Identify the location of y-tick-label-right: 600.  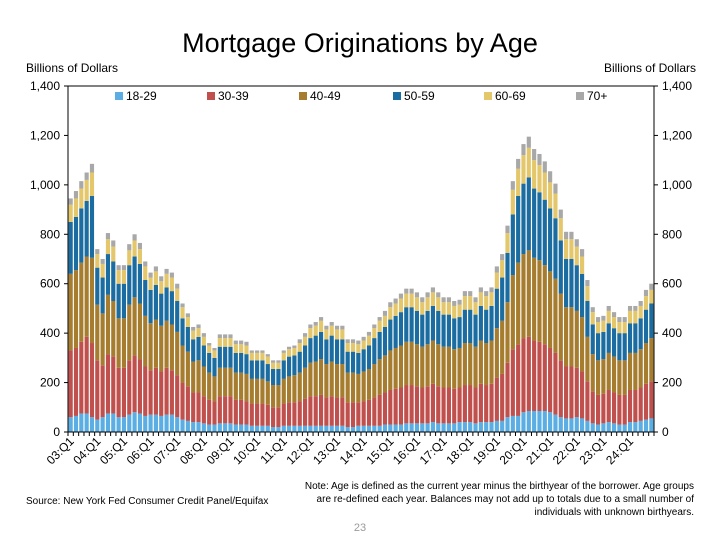
(672, 284).